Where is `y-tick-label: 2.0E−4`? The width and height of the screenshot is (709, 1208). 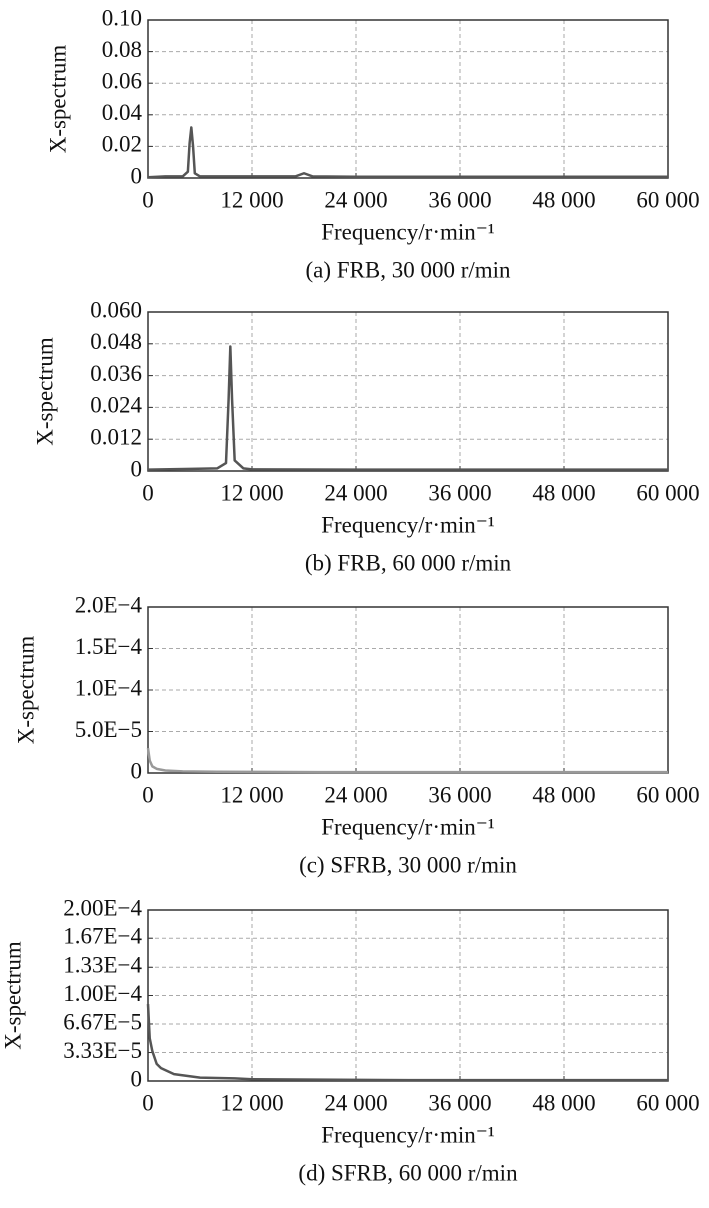
y-tick-label: 2.0E−4 is located at coordinates (109, 604).